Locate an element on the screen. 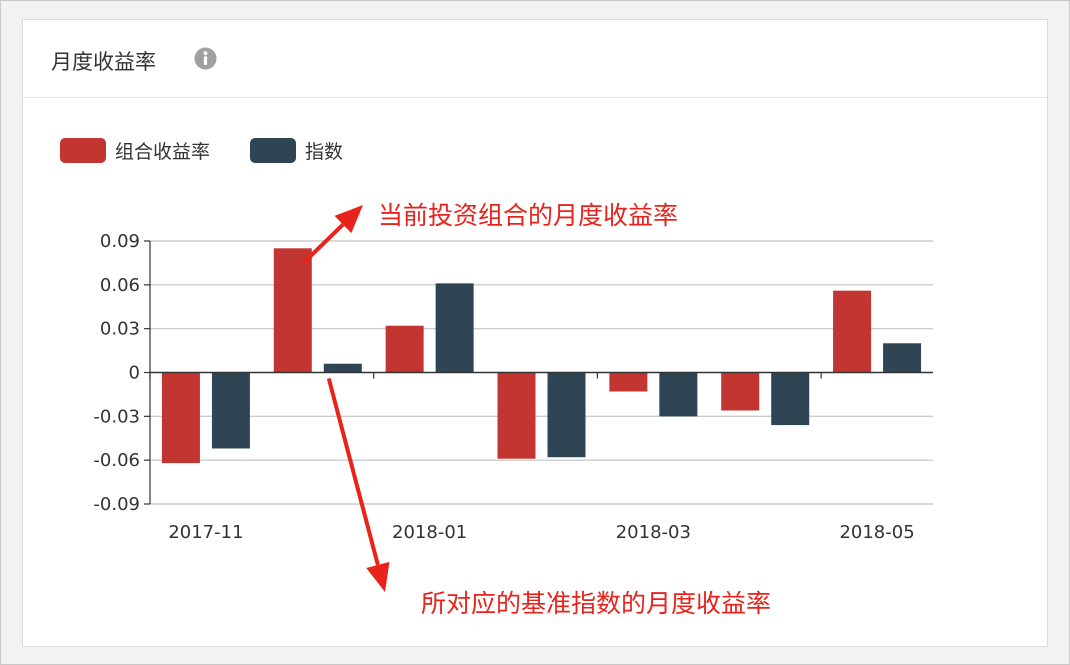 Image resolution: width=1070 pixels, height=665 pixels. card-title: 月度收益率 is located at coordinates (103, 62).